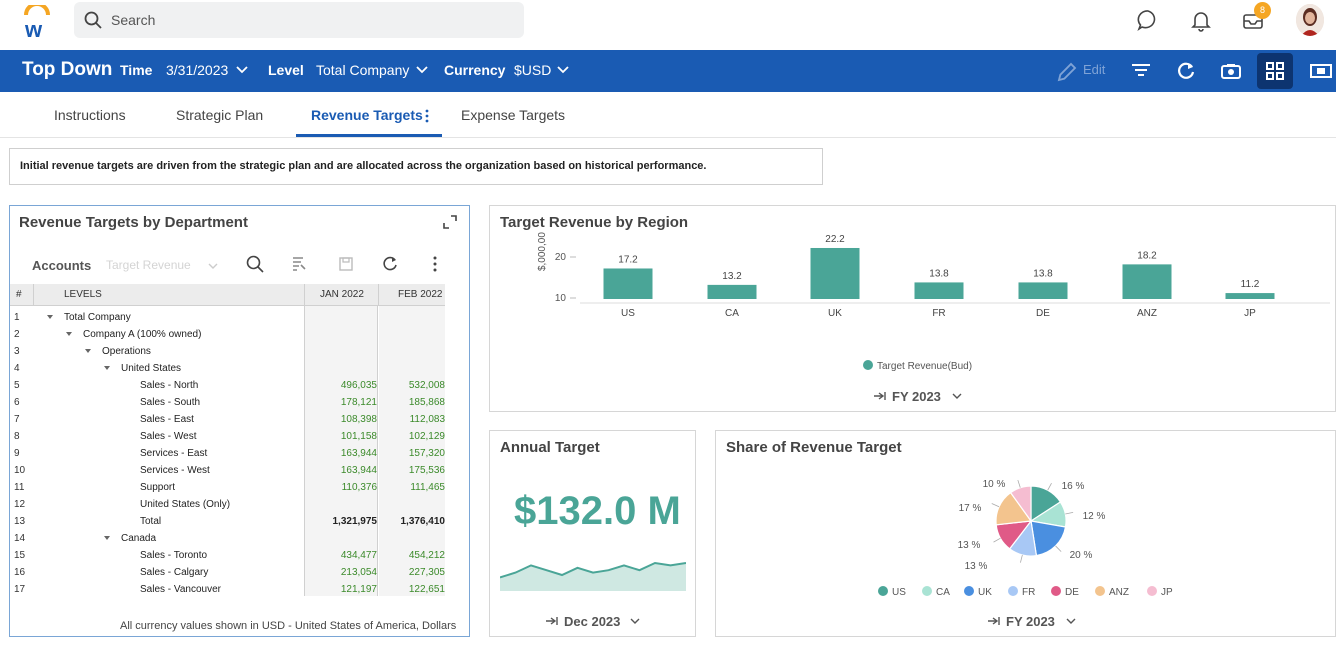 Image resolution: width=1336 pixels, height=658 pixels. I want to click on arrow-in-icon, so click(880, 396).